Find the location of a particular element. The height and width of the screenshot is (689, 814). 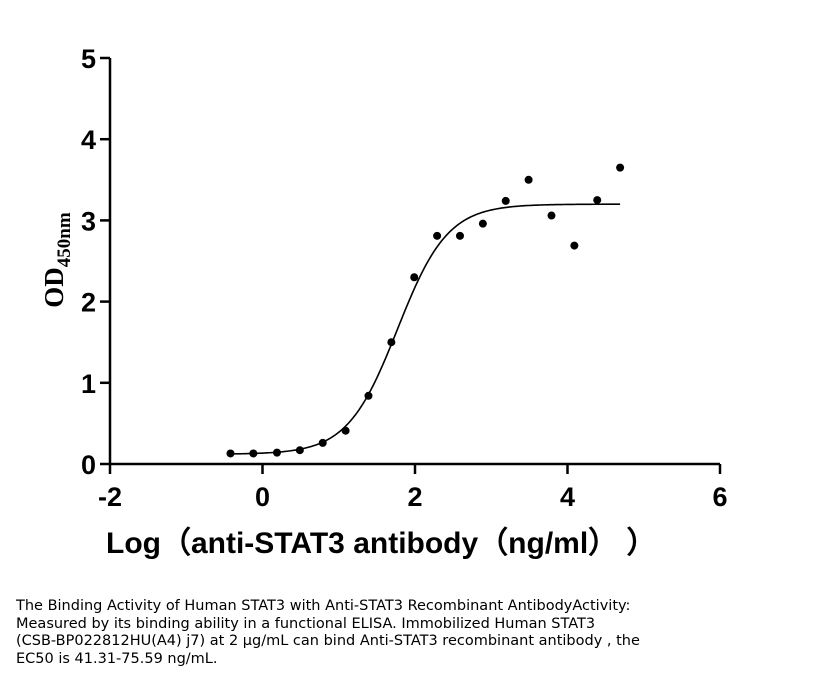

x-tick-label: 6 is located at coordinates (719, 497).